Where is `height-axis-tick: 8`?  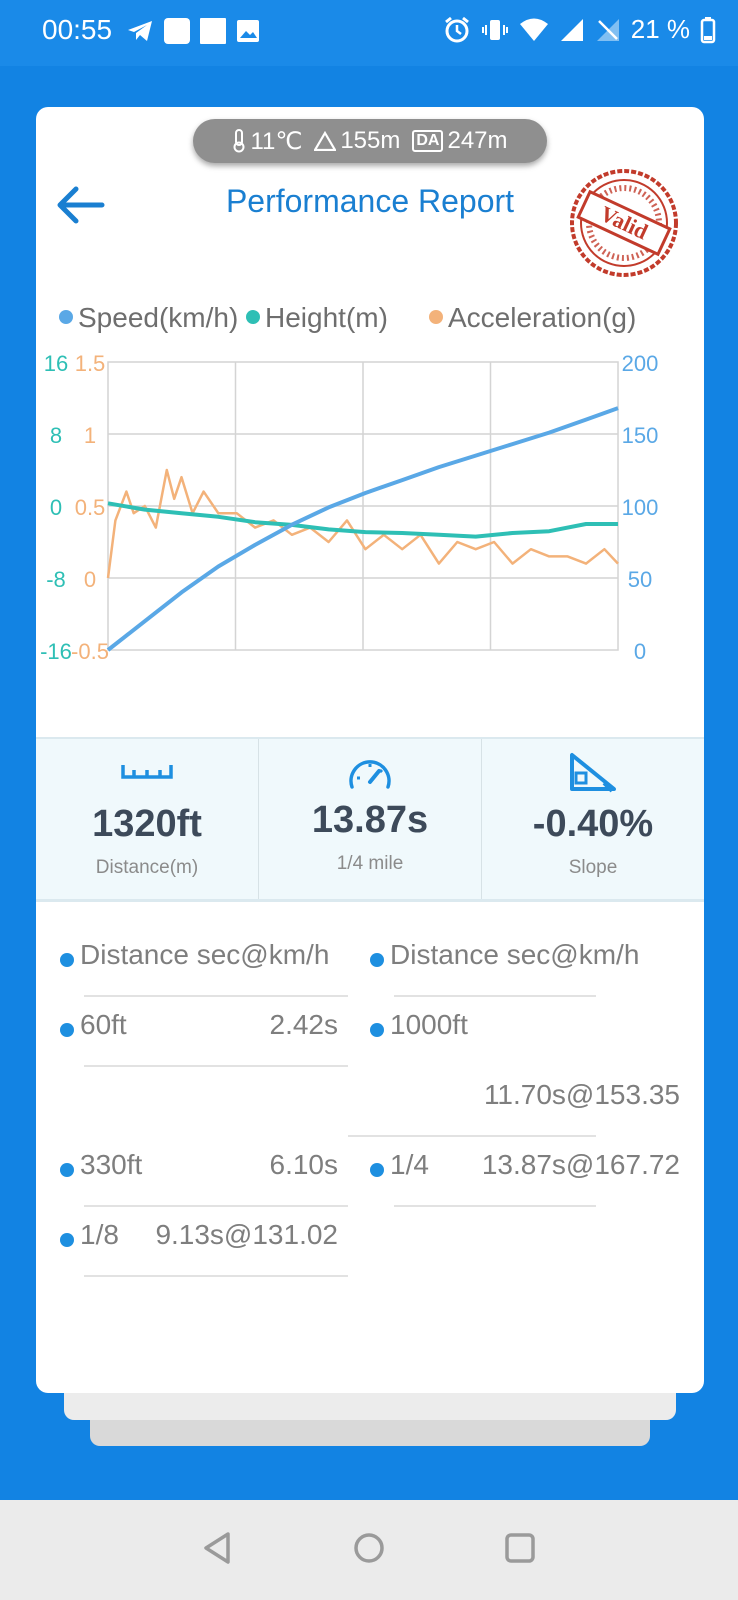
height-axis-tick: 8 is located at coordinates (56, 435).